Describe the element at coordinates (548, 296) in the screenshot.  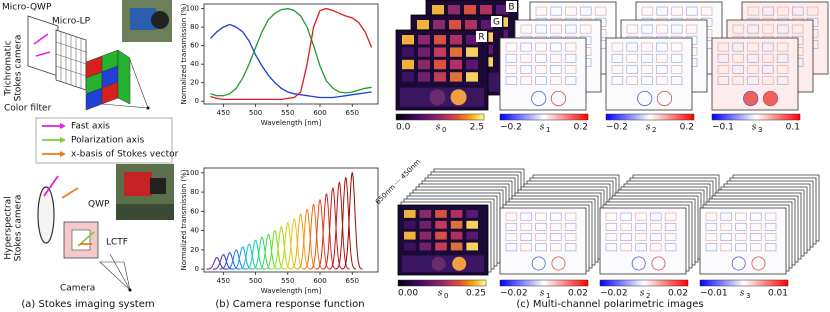
I see `colorbar-index: 1` at that location.